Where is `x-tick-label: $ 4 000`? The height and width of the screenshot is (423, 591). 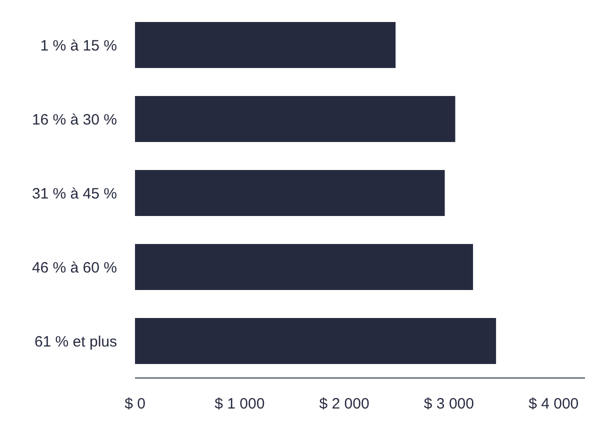 x-tick-label: $ 4 000 is located at coordinates (553, 404).